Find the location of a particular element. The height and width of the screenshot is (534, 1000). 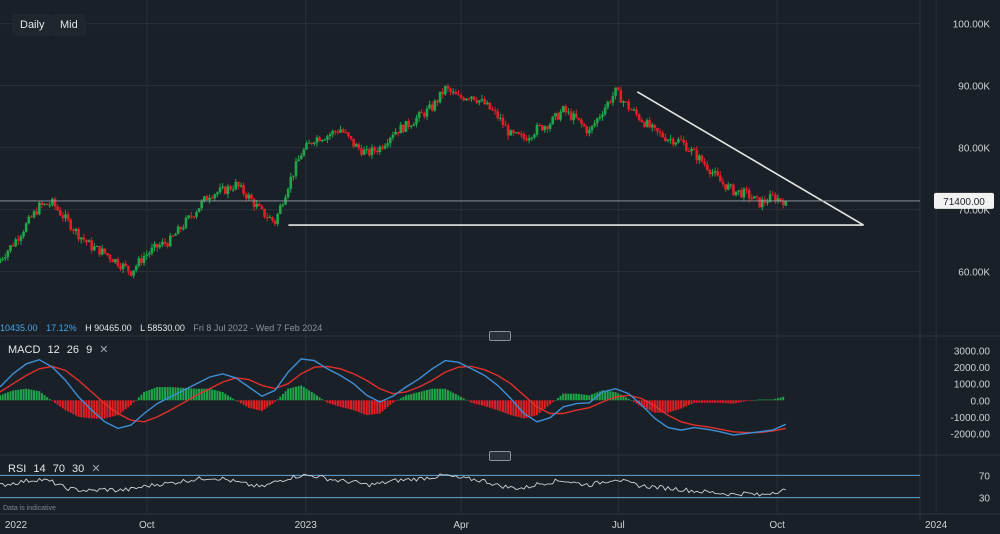

price-tick-label: 80.00K is located at coordinates (974, 149).